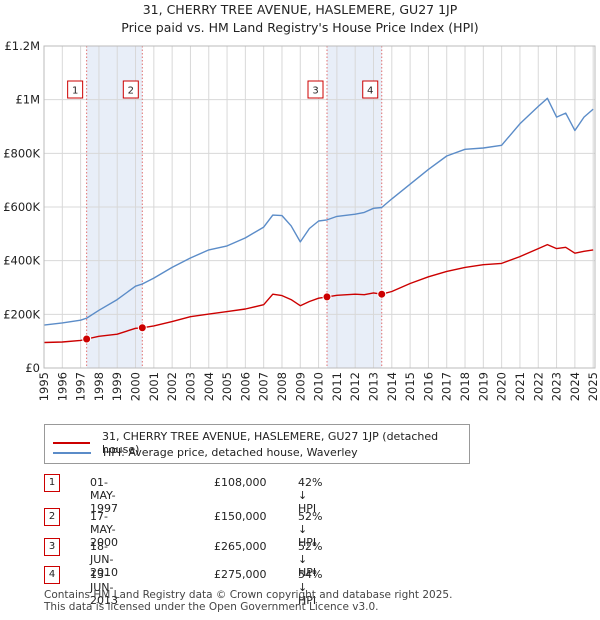 Image resolution: width=600 pixels, height=620 pixels. I want to click on x-tick-label: 2003, so click(190, 386).